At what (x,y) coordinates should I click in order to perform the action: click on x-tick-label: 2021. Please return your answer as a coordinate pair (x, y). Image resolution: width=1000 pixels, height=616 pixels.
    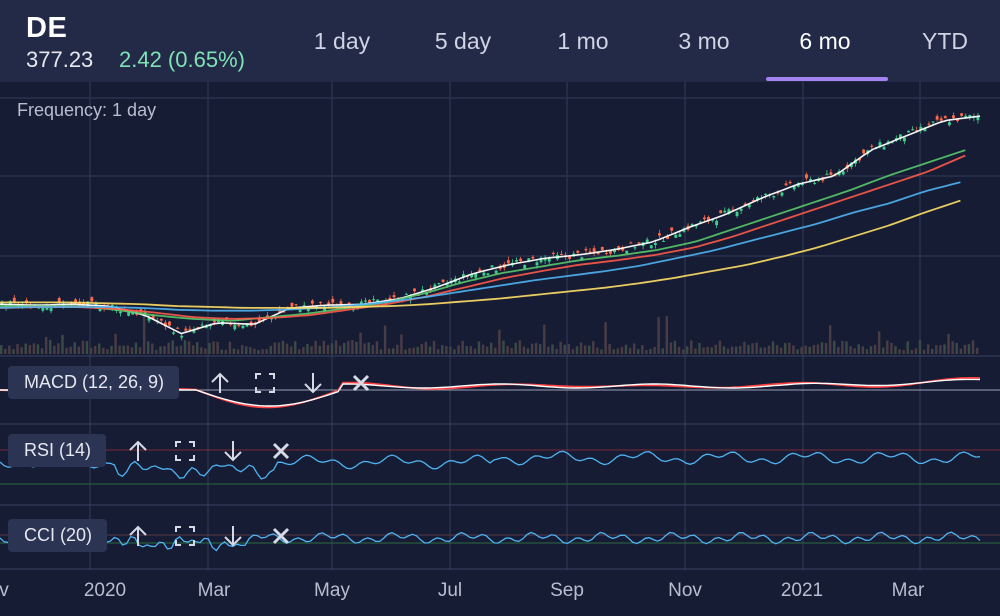
    Looking at the image, I should click on (802, 590).